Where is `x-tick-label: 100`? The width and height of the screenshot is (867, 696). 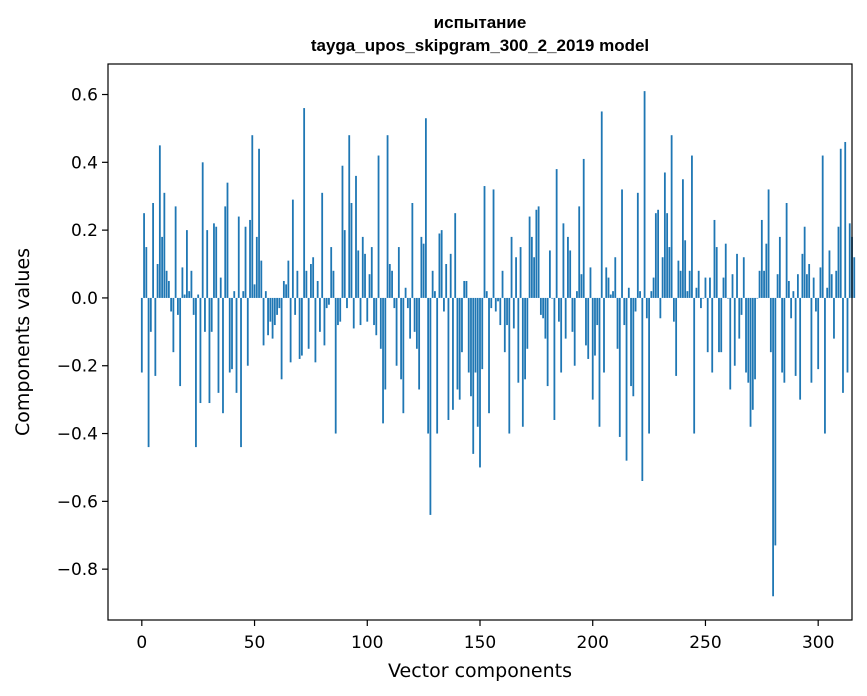
x-tick-label: 100 is located at coordinates (367, 643).